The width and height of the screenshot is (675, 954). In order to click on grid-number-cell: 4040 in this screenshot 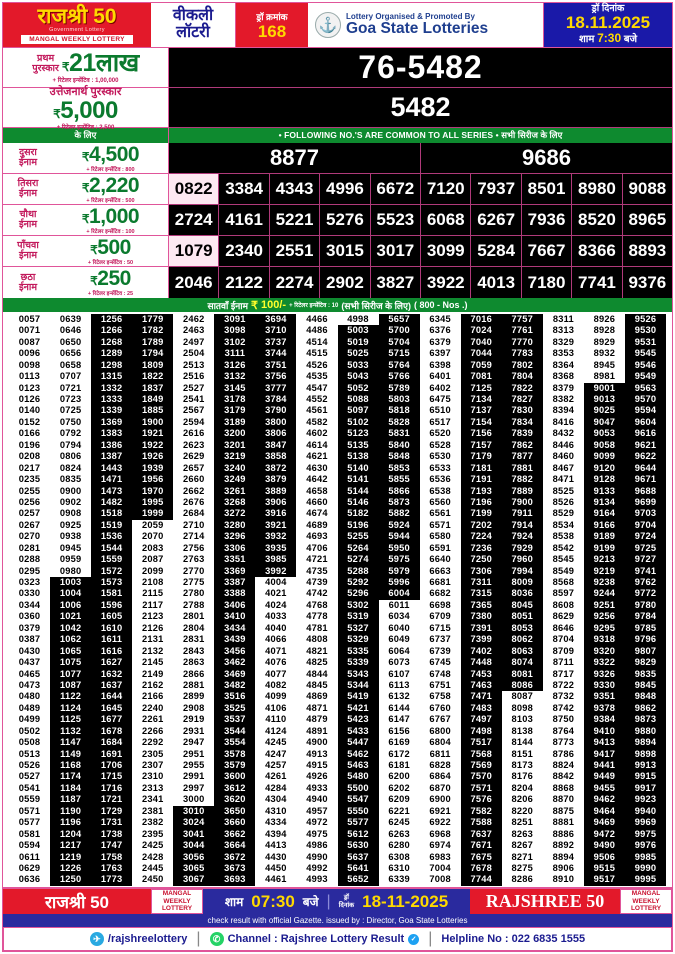, I will do `click(276, 628)`.